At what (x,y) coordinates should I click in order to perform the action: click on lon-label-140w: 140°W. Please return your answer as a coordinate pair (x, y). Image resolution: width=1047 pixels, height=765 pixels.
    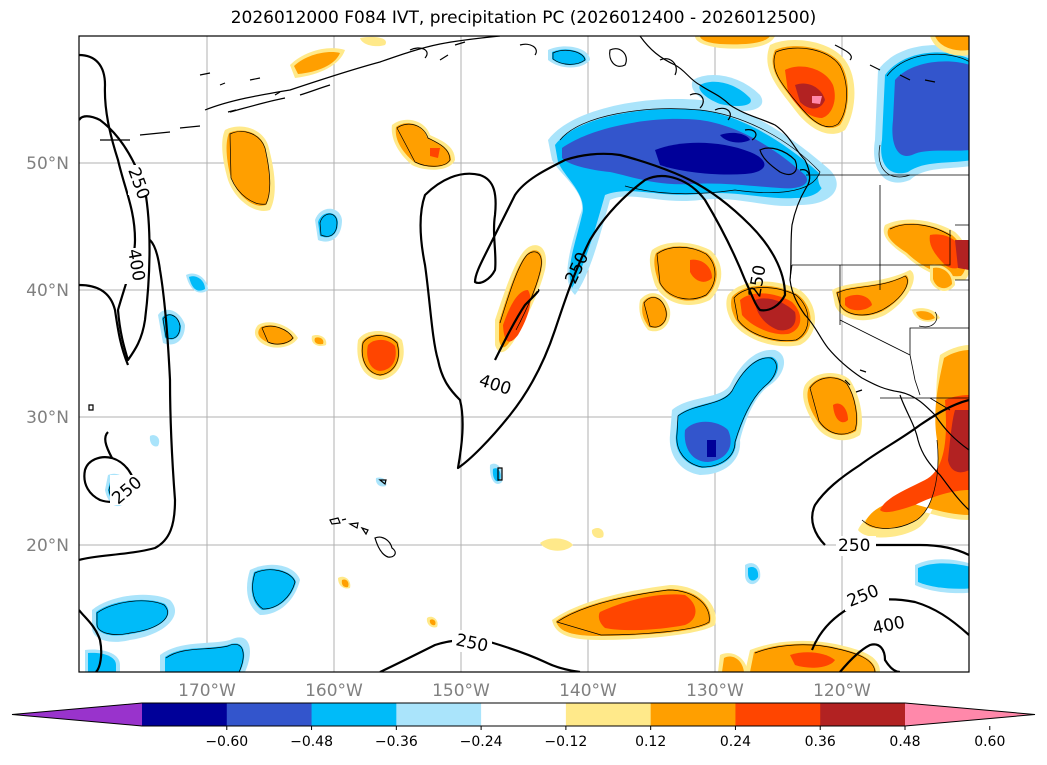
    Looking at the image, I should click on (588, 691).